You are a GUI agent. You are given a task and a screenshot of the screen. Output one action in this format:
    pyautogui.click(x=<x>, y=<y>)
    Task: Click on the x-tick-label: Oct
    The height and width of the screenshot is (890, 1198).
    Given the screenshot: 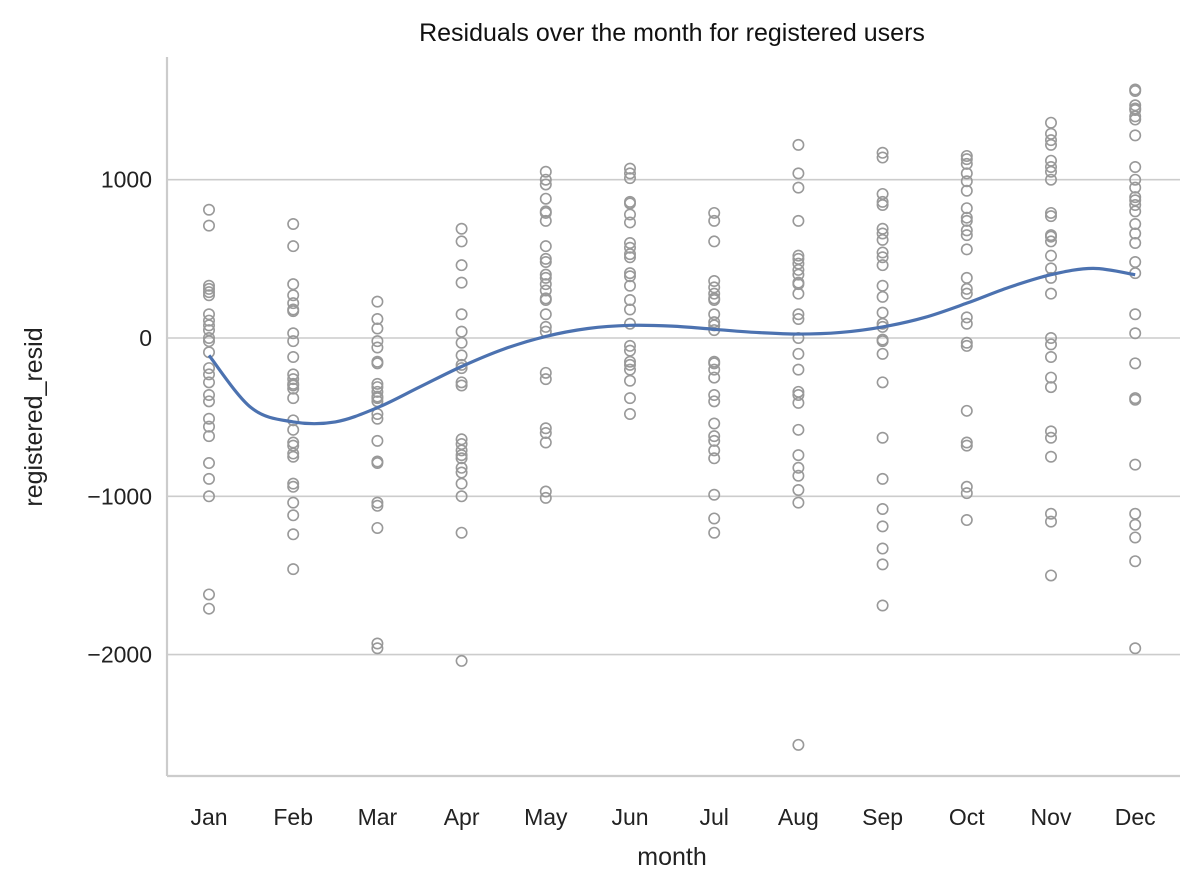 What is the action you would take?
    pyautogui.click(x=967, y=817)
    